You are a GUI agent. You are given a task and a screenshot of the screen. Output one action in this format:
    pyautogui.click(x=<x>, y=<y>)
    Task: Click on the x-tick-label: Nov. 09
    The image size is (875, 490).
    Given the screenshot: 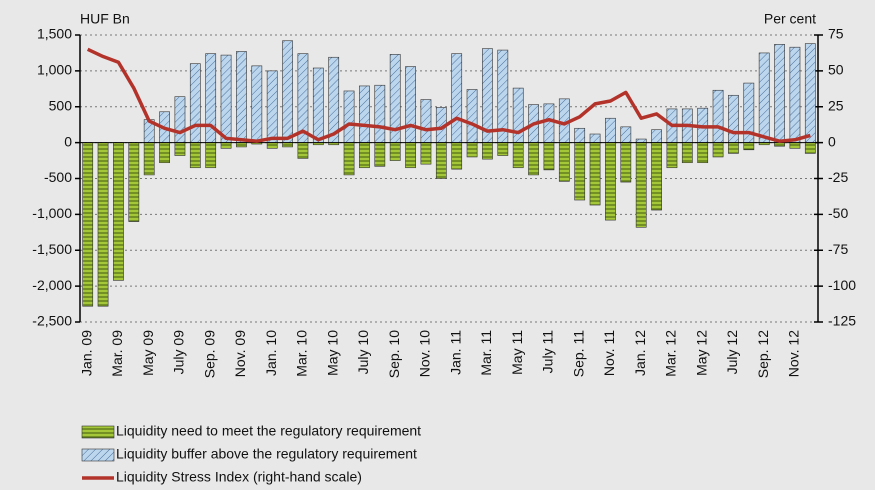 What is the action you would take?
    pyautogui.click(x=240, y=353)
    